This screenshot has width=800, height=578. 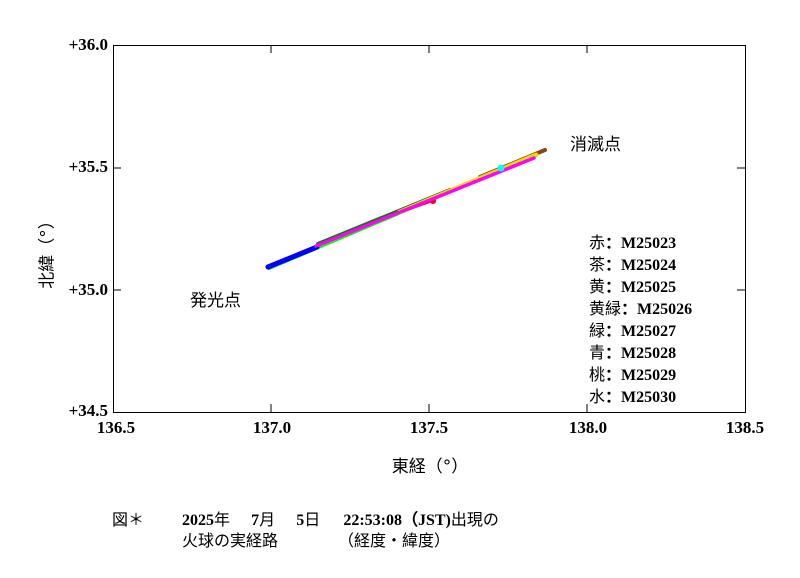 What do you see at coordinates (633, 352) in the screenshot?
I see `legend-item: 青：M25028` at bounding box center [633, 352].